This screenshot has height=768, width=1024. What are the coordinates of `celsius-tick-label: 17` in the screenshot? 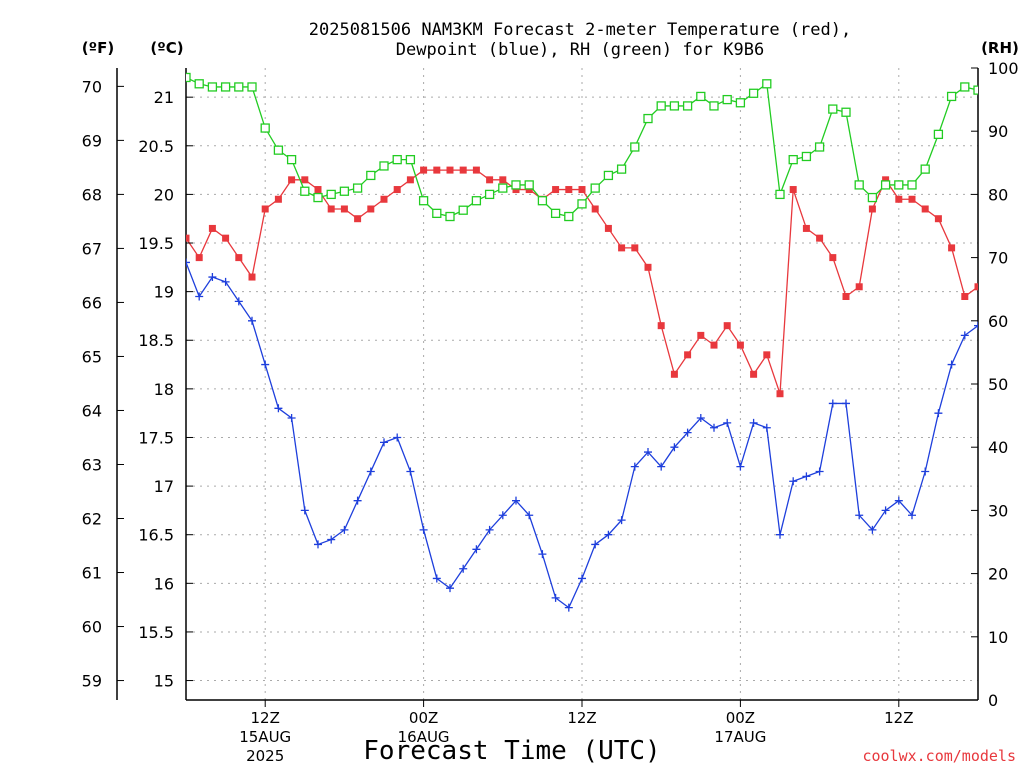 It's located at (164, 486).